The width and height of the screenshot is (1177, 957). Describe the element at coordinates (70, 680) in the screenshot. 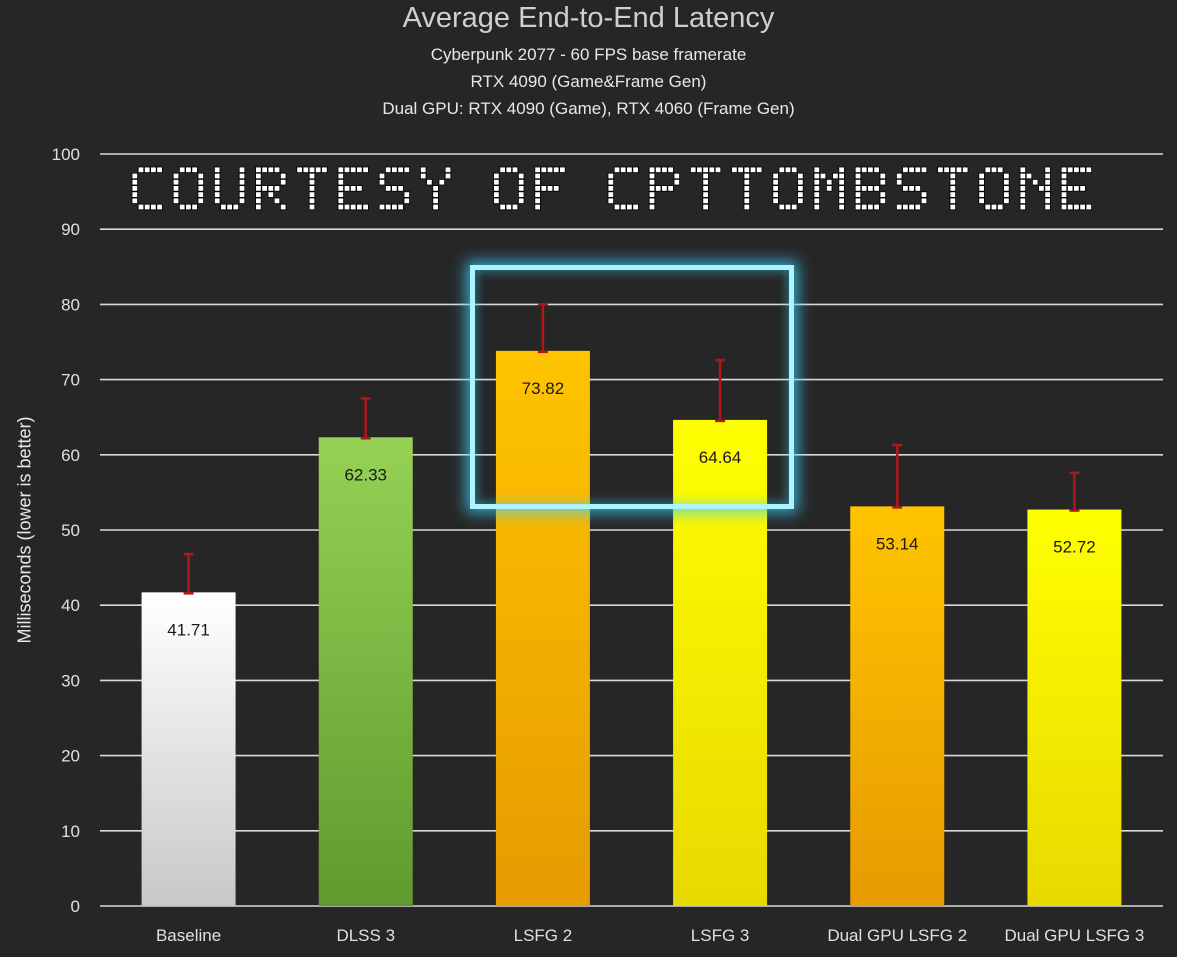

I see `y-tick-label: 30` at that location.